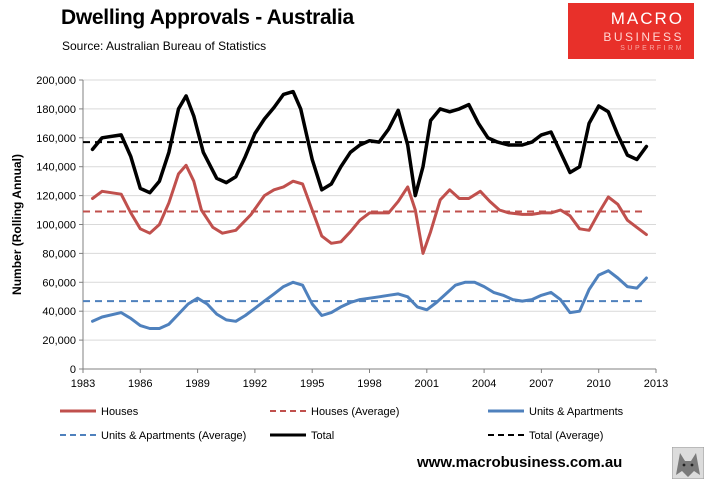 The width and height of the screenshot is (715, 490). I want to click on logo-line-3: SUPERFIRM, so click(652, 48).